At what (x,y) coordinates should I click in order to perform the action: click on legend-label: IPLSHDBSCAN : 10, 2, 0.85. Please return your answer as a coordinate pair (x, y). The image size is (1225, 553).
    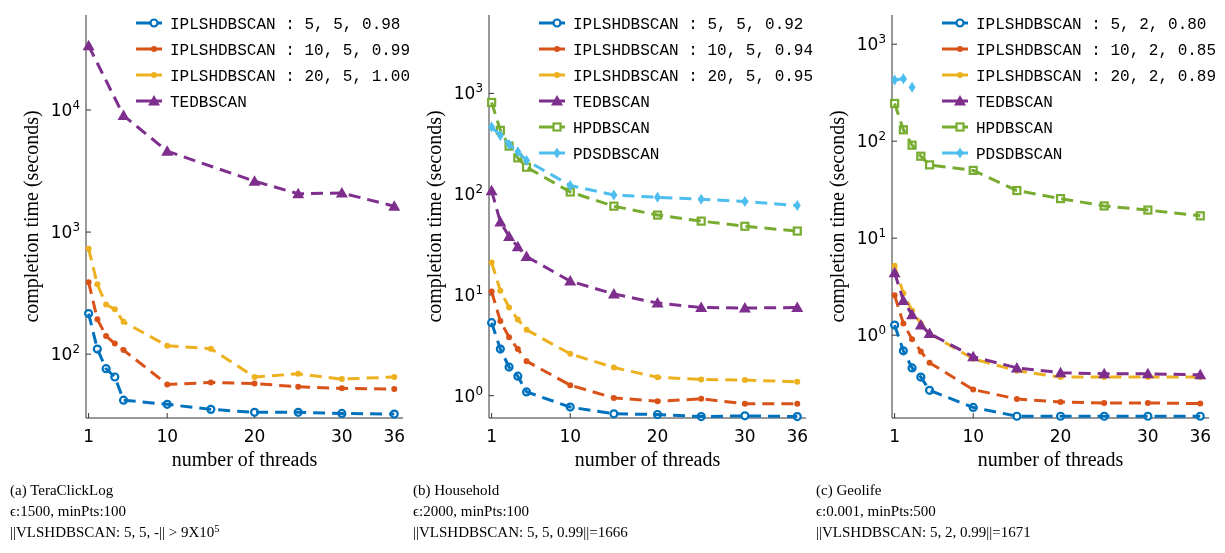
    Looking at the image, I should click on (1096, 51).